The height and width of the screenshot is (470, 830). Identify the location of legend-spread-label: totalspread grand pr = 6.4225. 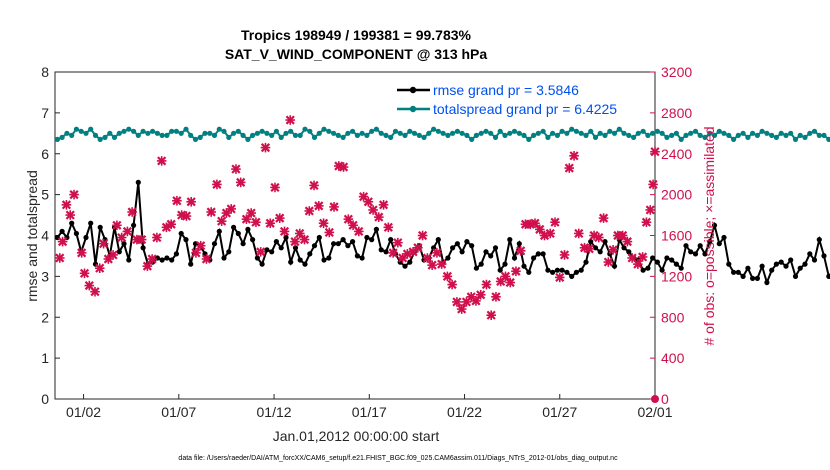
(525, 109).